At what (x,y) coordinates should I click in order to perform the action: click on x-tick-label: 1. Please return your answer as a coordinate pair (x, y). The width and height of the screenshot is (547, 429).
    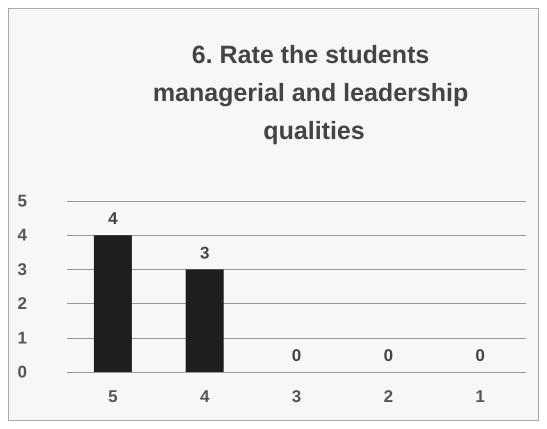
    Looking at the image, I should click on (480, 396).